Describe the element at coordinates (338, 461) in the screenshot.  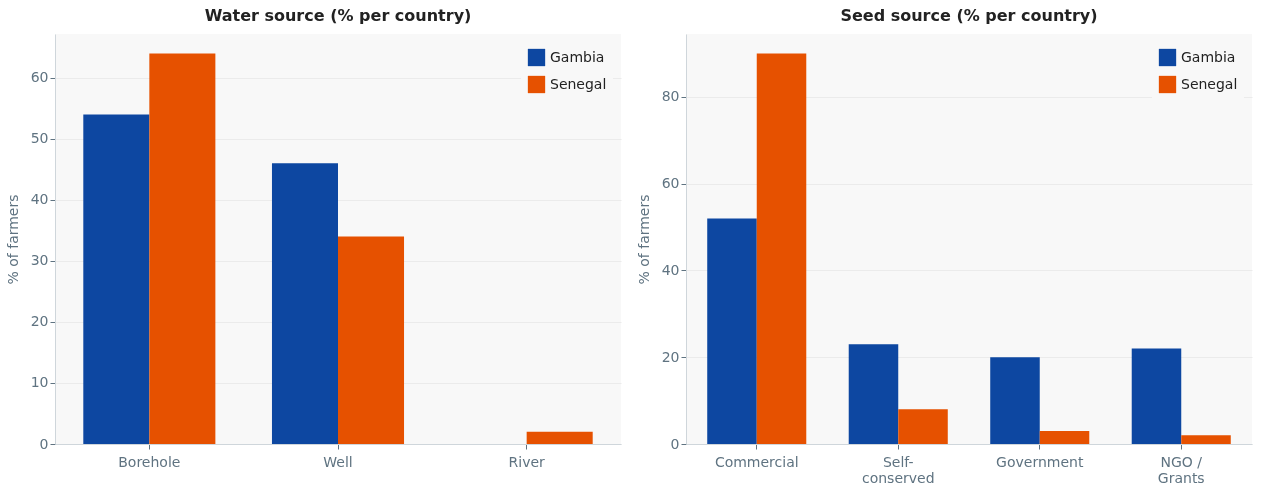
I see `x-tick-label: Well` at that location.